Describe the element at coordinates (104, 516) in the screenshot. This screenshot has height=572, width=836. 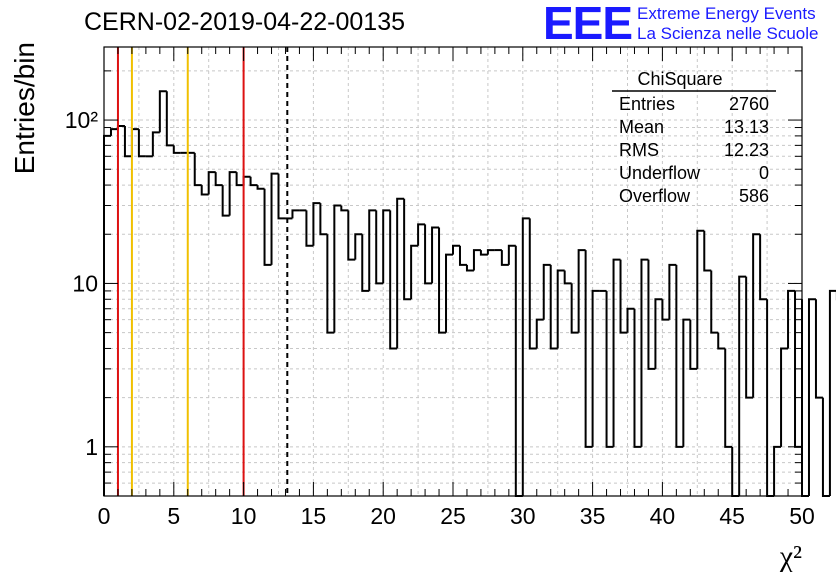
I see `x-tick-label: 0` at that location.